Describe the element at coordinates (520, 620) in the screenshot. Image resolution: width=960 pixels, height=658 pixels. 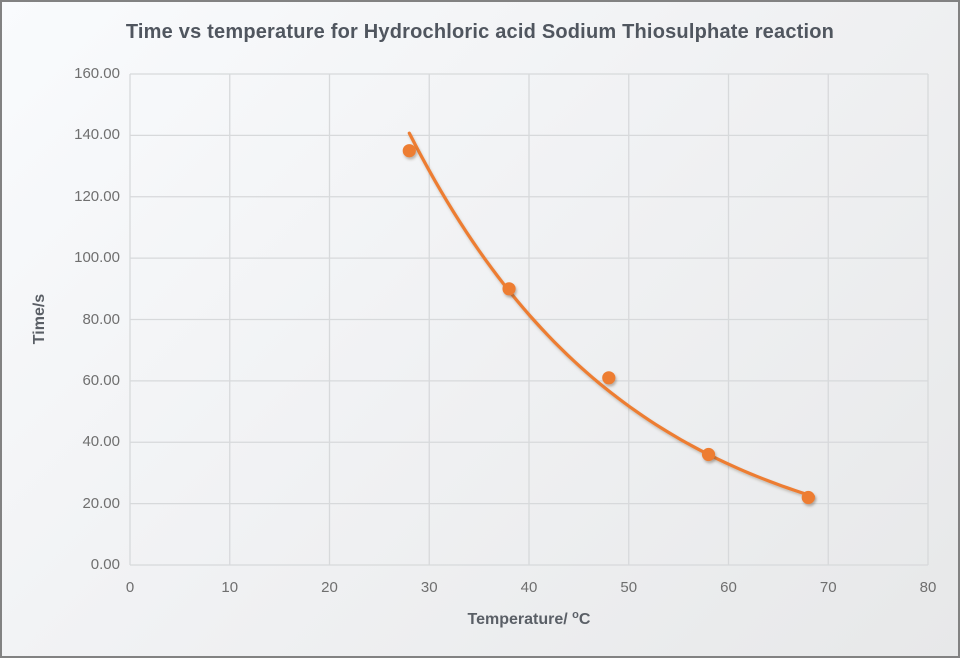
I see `x-axis-title-prefix: Temperature/` at that location.